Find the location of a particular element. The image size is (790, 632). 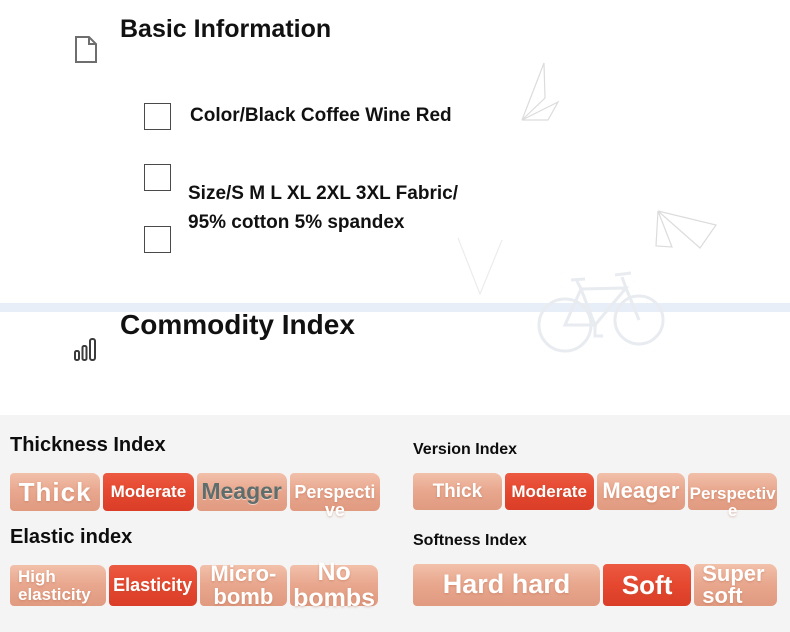

index-segment: Hard hard is located at coordinates (506, 585).